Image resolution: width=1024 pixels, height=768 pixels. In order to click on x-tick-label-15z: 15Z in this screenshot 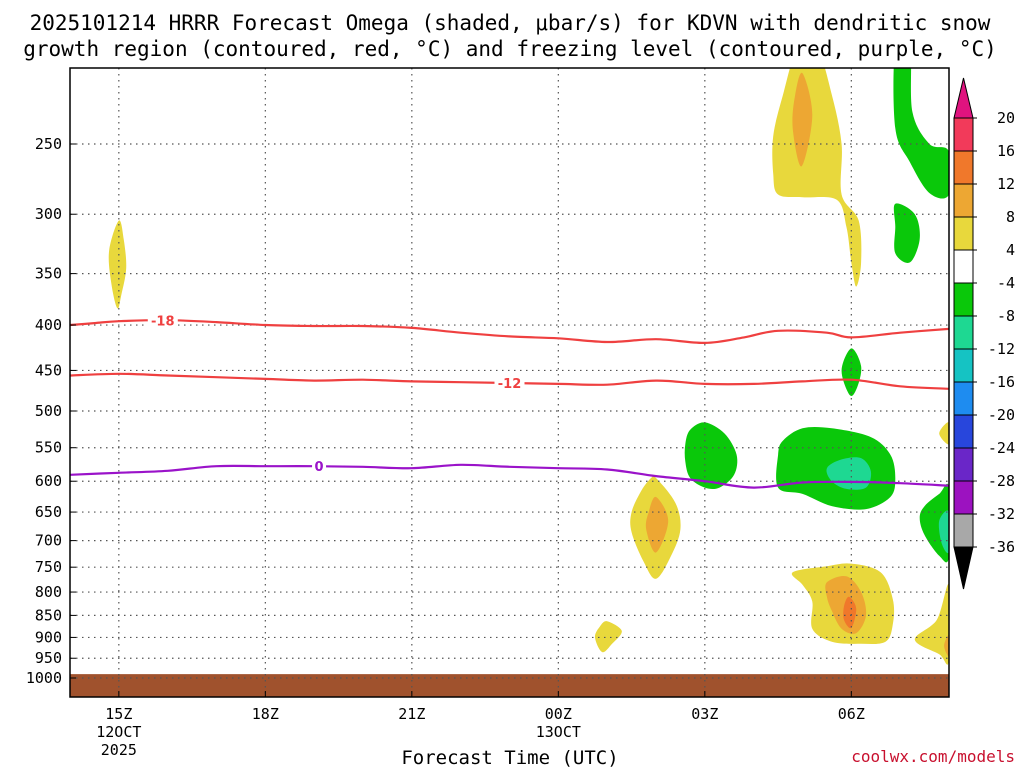, I will do `click(118, 714)`.